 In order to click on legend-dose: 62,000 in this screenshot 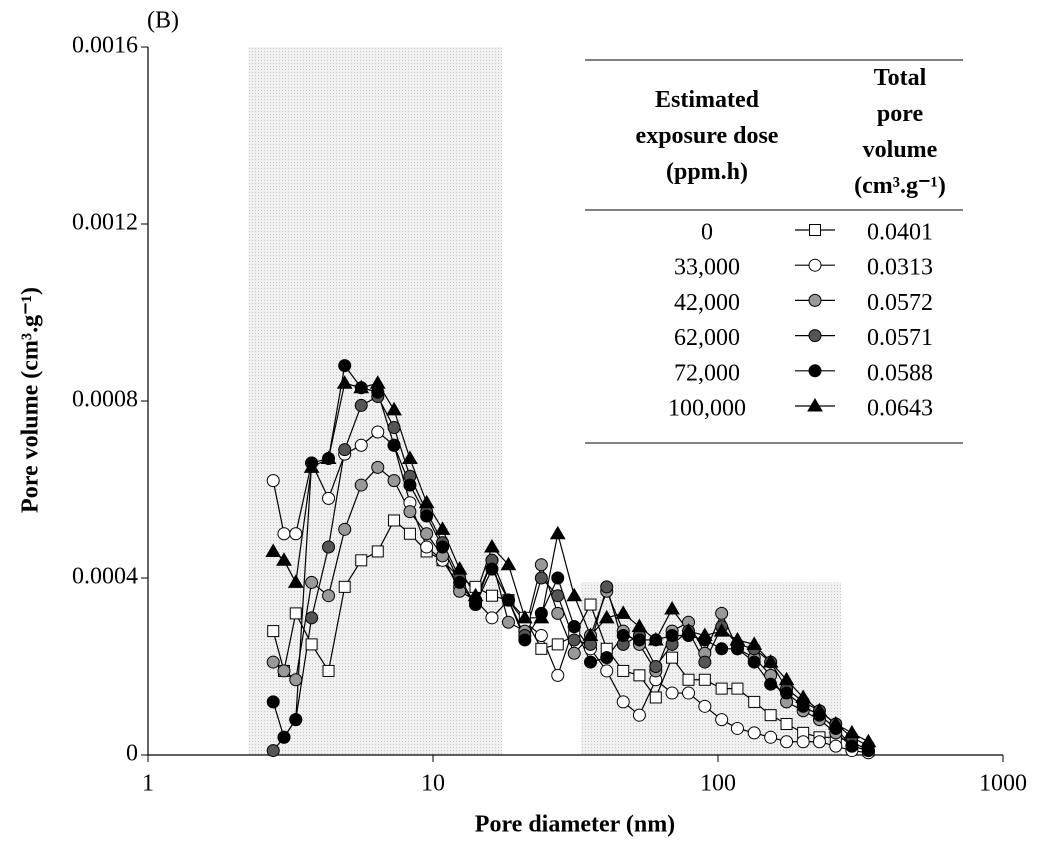, I will do `click(707, 338)`.